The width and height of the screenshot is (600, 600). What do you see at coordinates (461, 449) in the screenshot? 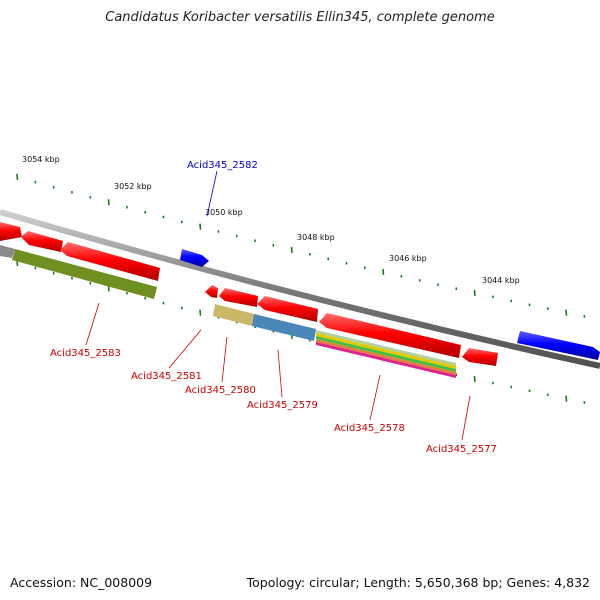
I see `gene-label: Acid345_2577` at bounding box center [461, 449].